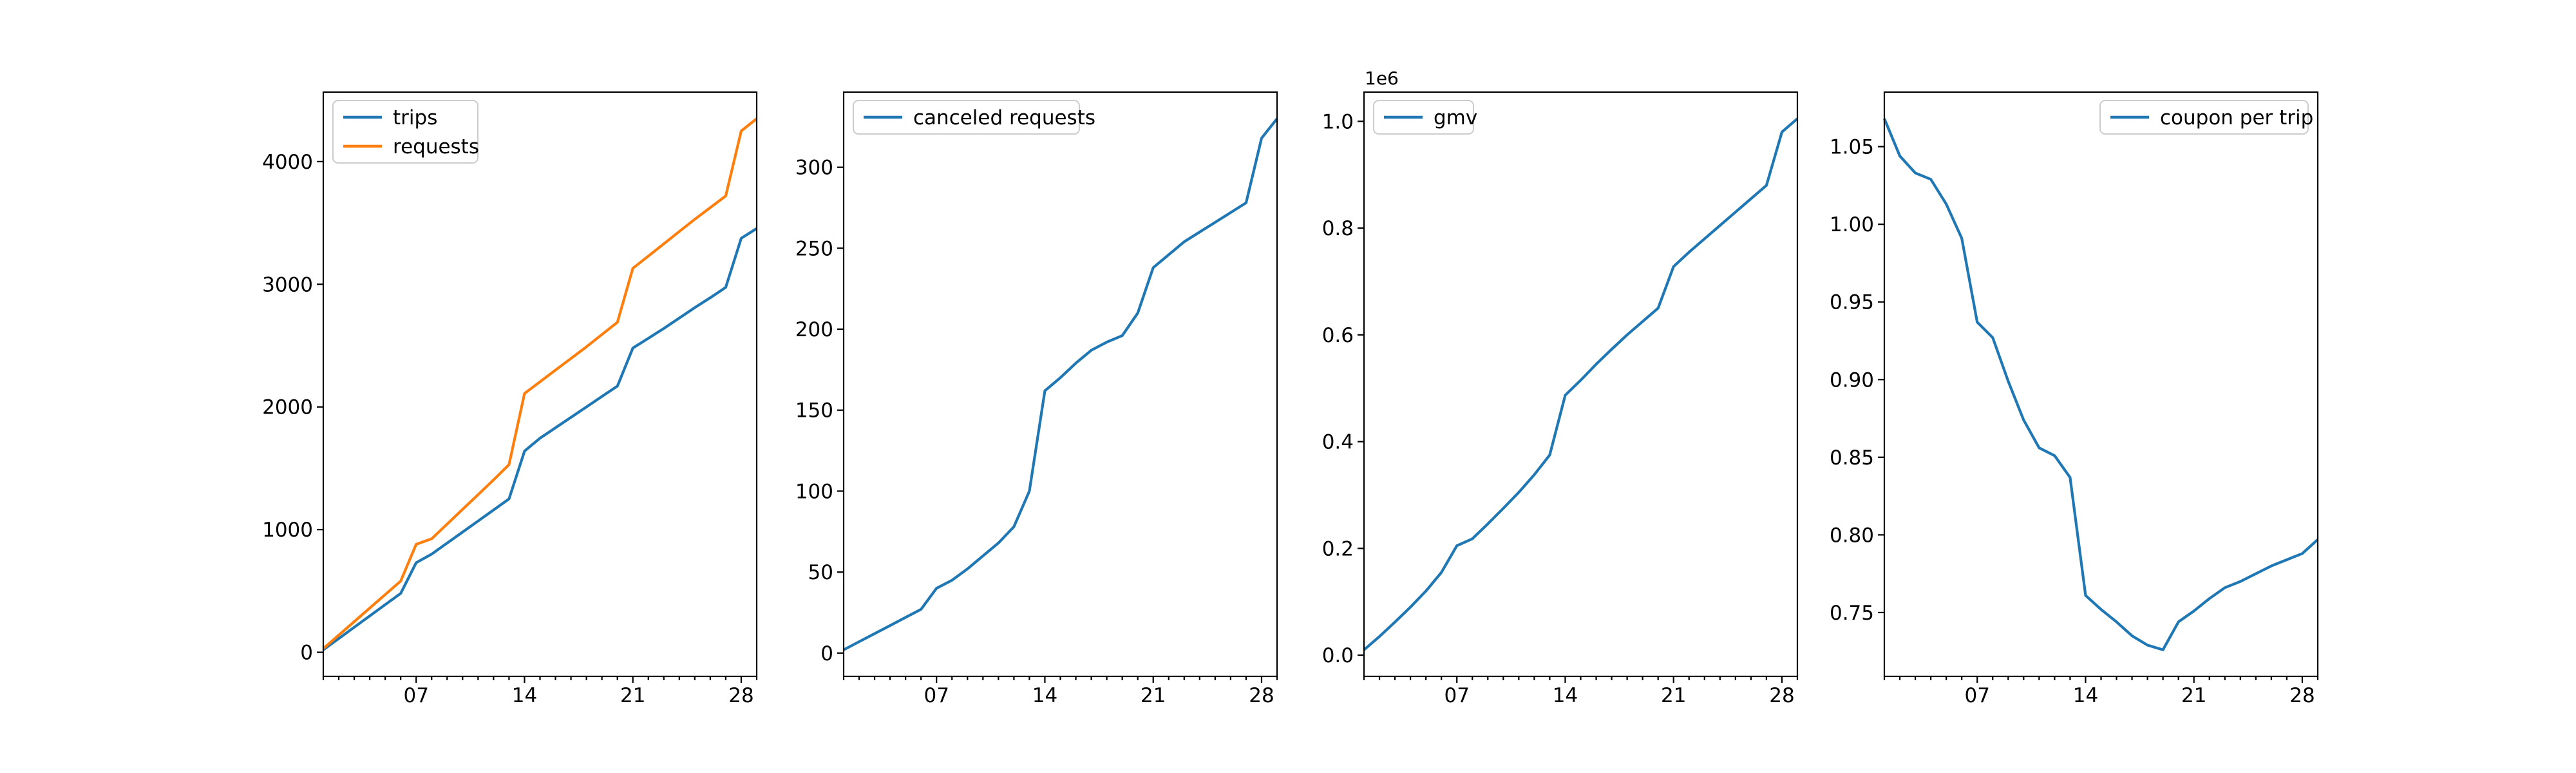  What do you see at coordinates (814, 411) in the screenshot?
I see `y-tick-label: 150` at bounding box center [814, 411].